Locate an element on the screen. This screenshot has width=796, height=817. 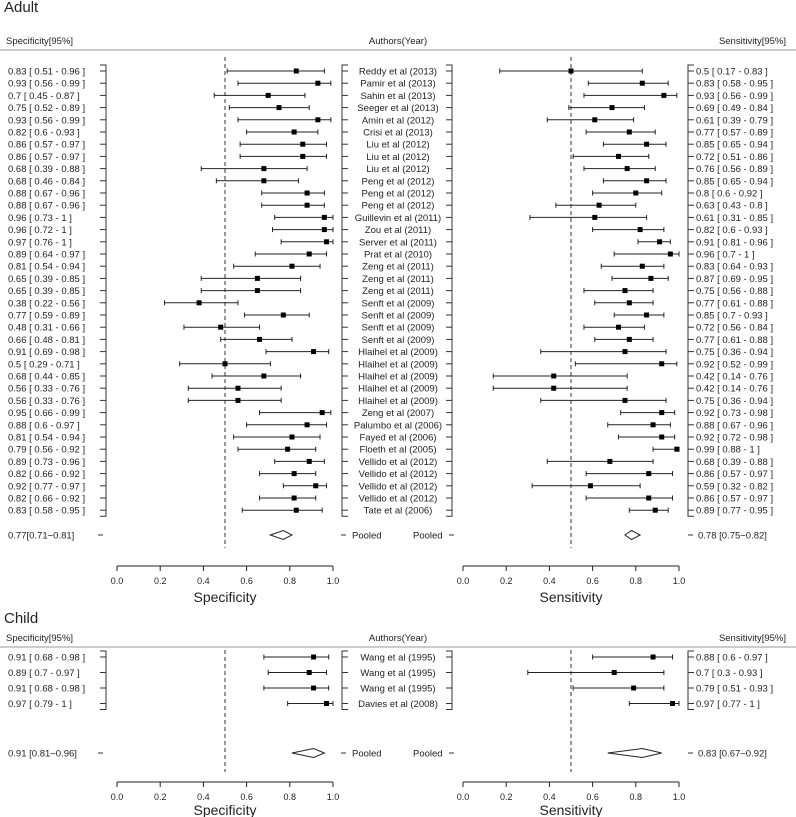
sensitivity-header: Sensitivity[95%] is located at coordinates (752, 41).